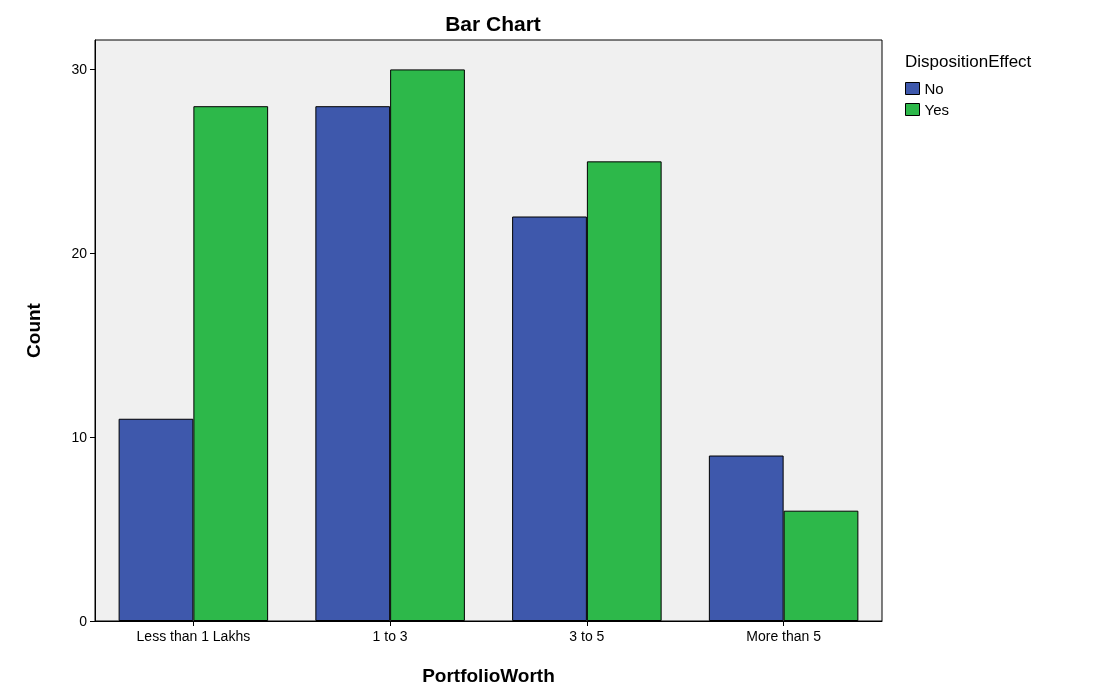 This screenshot has width=1093, height=690. What do you see at coordinates (79, 69) in the screenshot?
I see `y-tick-label: 30` at bounding box center [79, 69].